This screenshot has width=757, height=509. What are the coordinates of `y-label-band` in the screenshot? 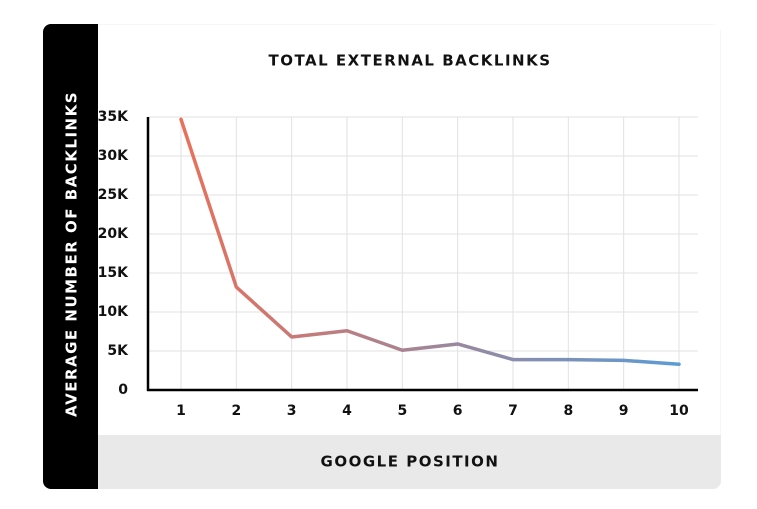 It's located at (70, 256).